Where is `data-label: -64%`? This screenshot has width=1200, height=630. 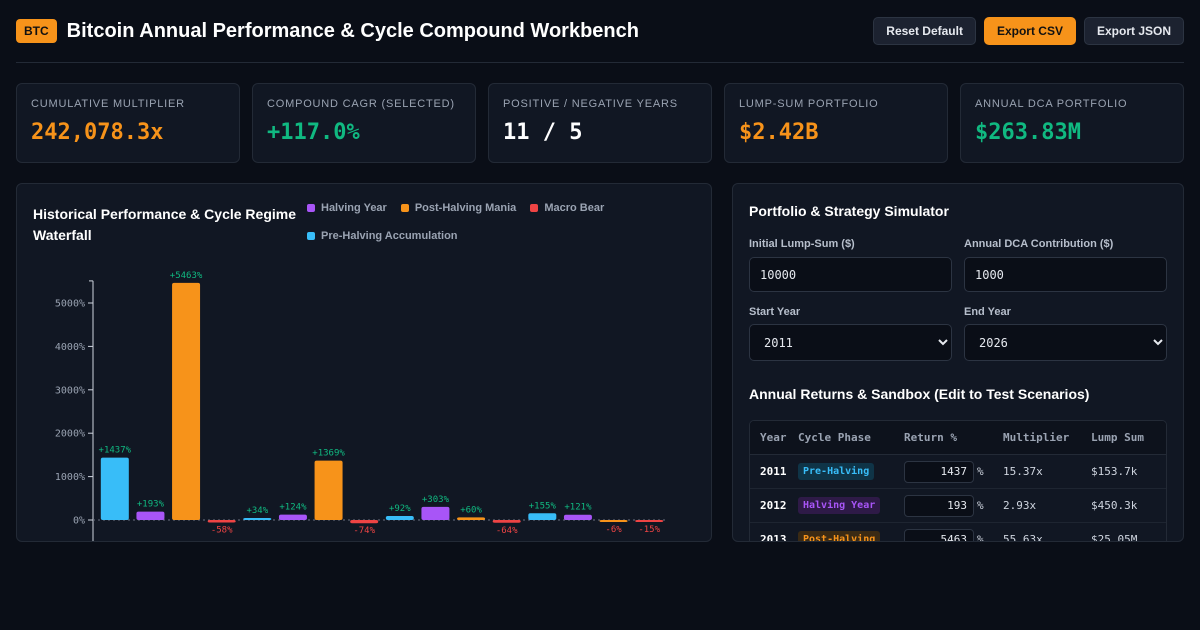 data-label: -64% is located at coordinates (507, 531).